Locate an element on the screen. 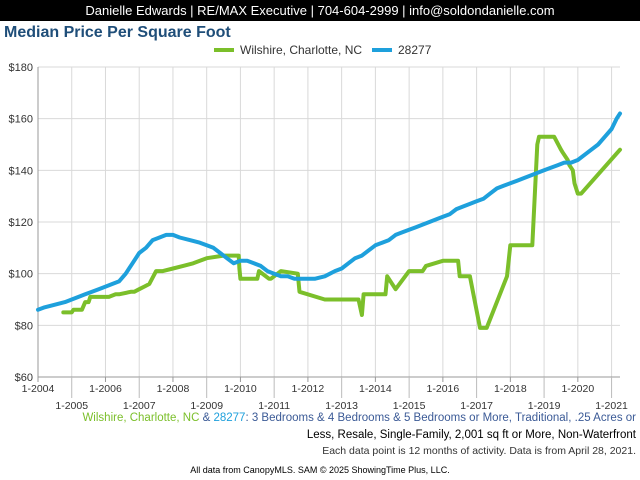  x-tick-label: 1-2012 is located at coordinates (308, 389).